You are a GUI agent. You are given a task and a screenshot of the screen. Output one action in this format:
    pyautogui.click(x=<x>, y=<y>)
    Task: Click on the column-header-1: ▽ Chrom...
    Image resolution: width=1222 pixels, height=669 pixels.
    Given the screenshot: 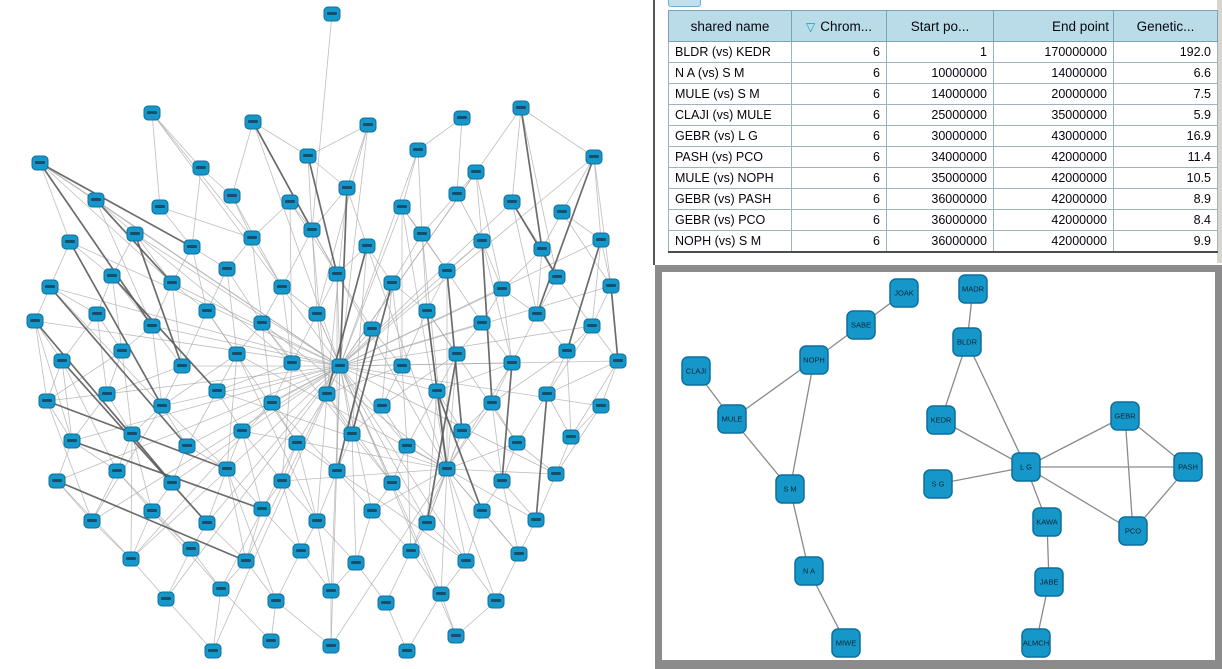 What is the action you would take?
    pyautogui.click(x=839, y=26)
    